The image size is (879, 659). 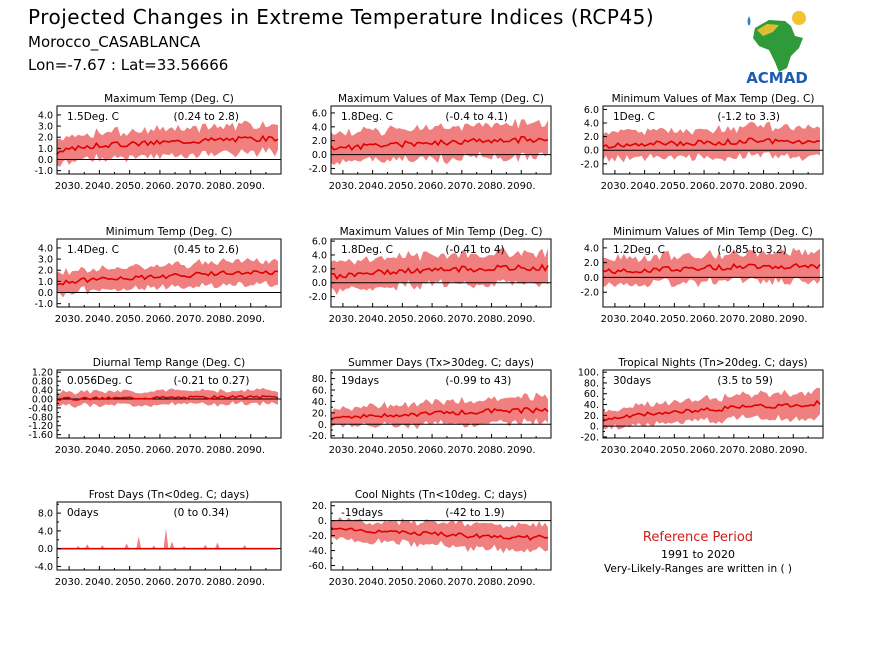 I want to click on ensemble-mean-line, so click(x=167, y=278).